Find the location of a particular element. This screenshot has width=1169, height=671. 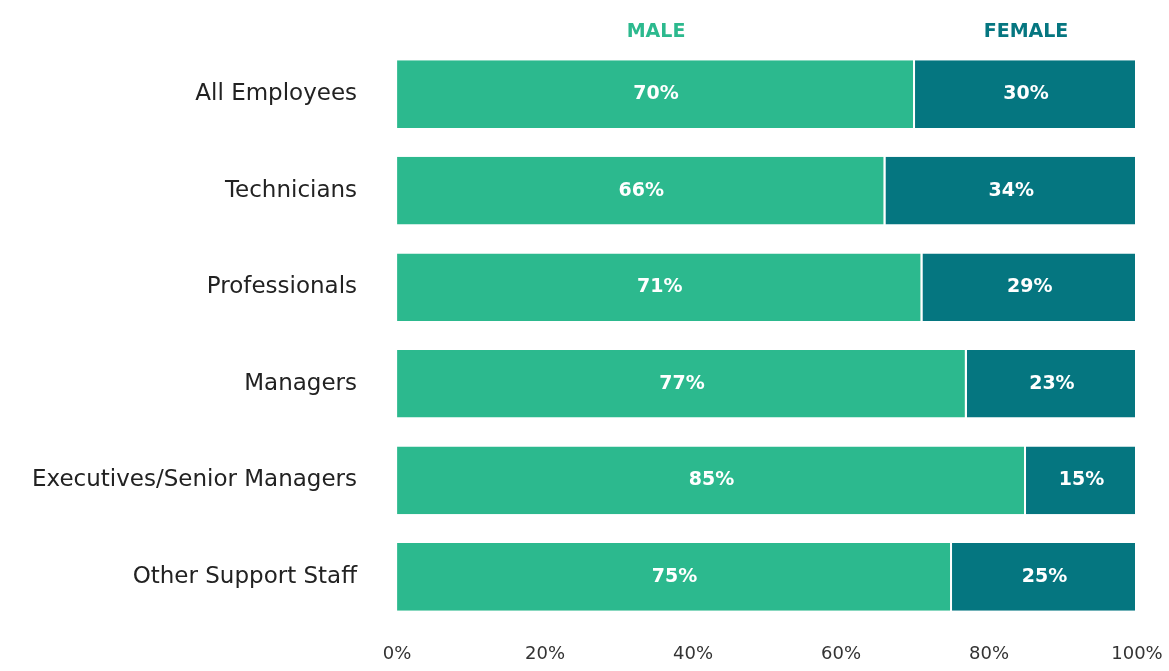

data-label: 71% is located at coordinates (660, 285).